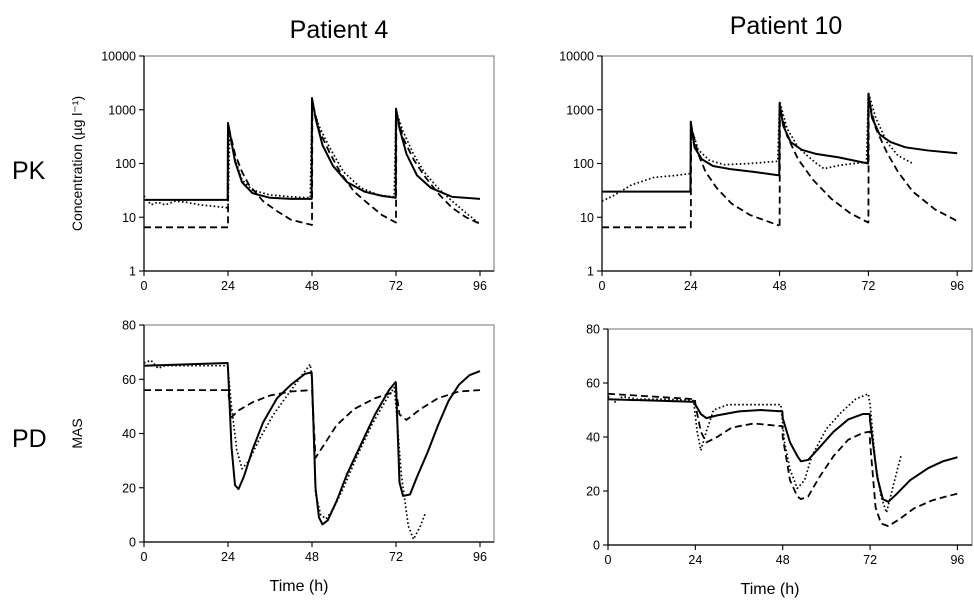 This screenshot has width=974, height=600. I want to click on series-layer-pd-patient4, so click(312, 450).